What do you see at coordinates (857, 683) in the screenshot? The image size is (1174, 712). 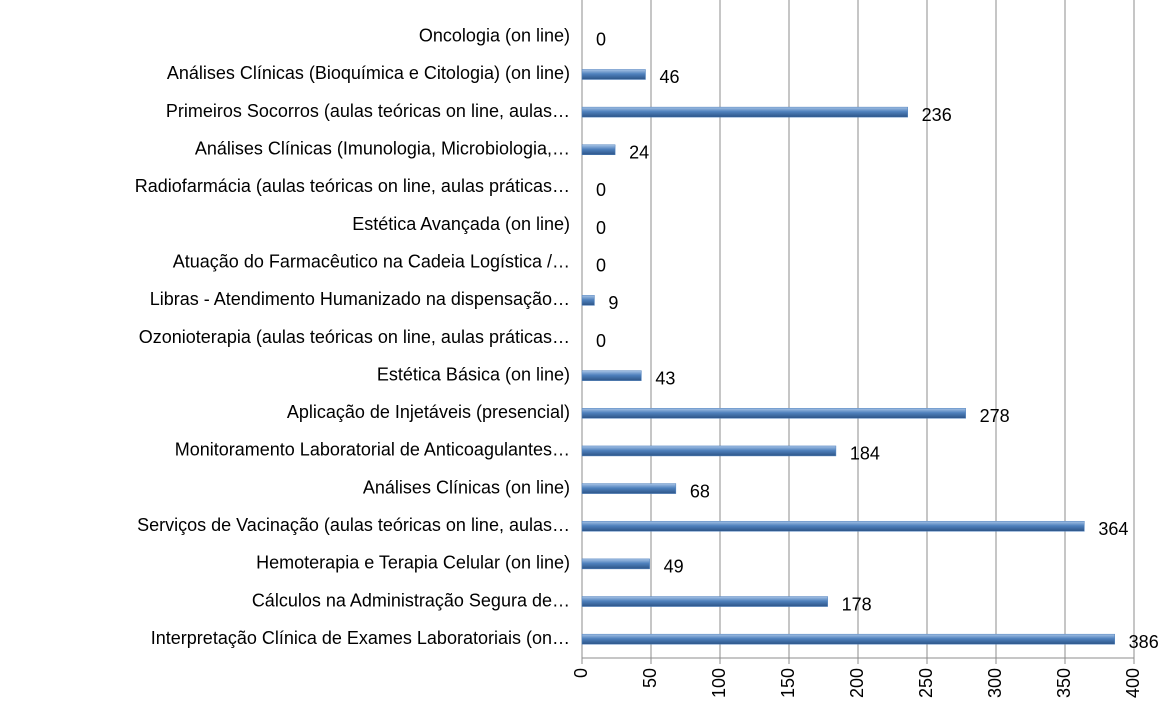 I see `x-tick-label: 200` at bounding box center [857, 683].